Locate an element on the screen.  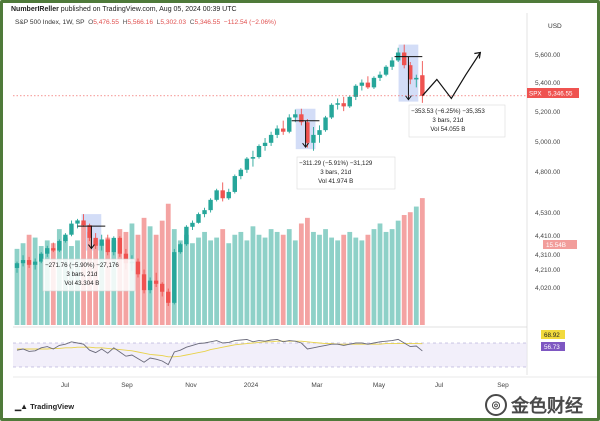
measure-3-arrow-head is located at coordinates (408, 98).